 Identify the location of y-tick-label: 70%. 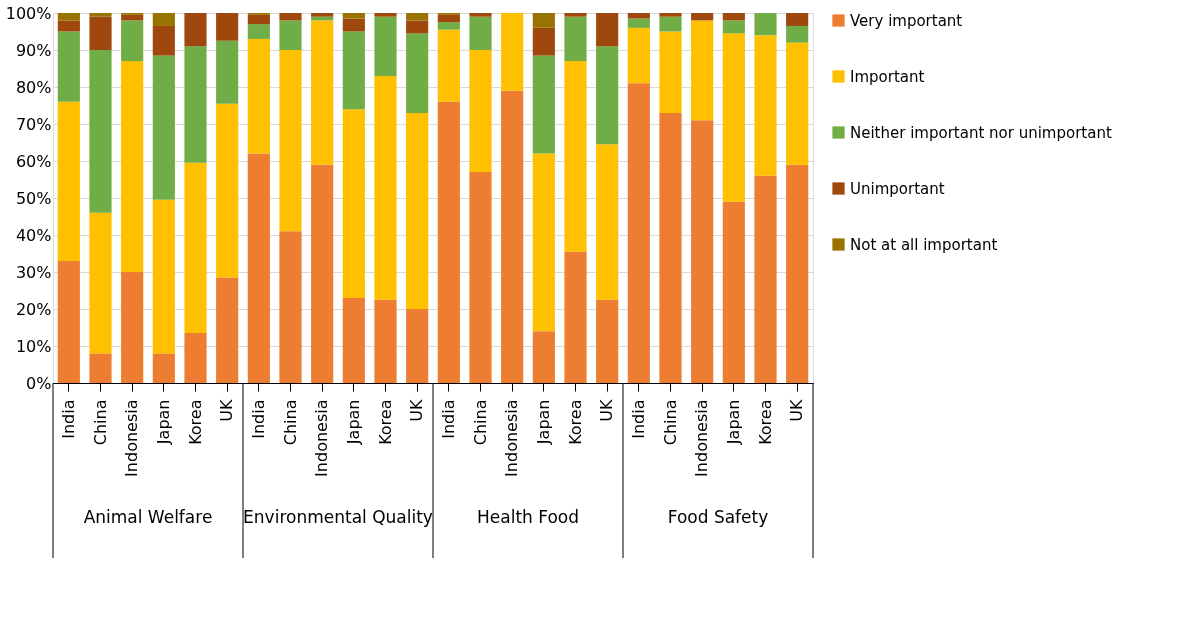
(33, 124).